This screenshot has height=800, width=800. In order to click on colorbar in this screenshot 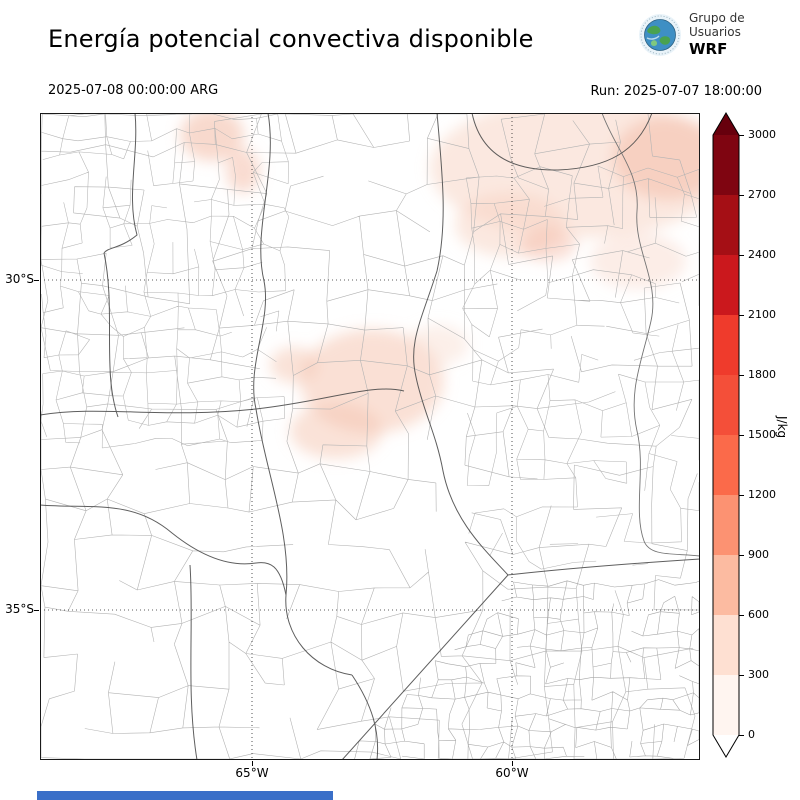, I will do `click(726, 435)`.